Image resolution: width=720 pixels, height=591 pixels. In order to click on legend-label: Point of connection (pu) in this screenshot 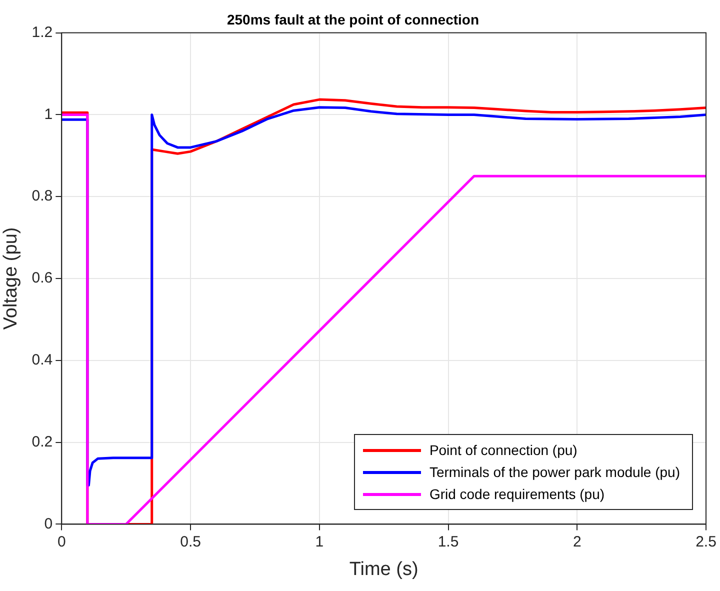, I will do `click(503, 450)`.